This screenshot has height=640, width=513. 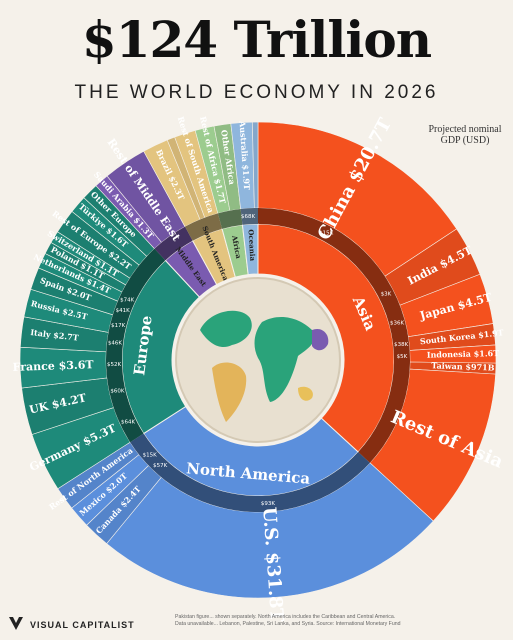 What do you see at coordinates (123, 311) in the screenshot?
I see `per-capita-spain: $41K` at bounding box center [123, 311].